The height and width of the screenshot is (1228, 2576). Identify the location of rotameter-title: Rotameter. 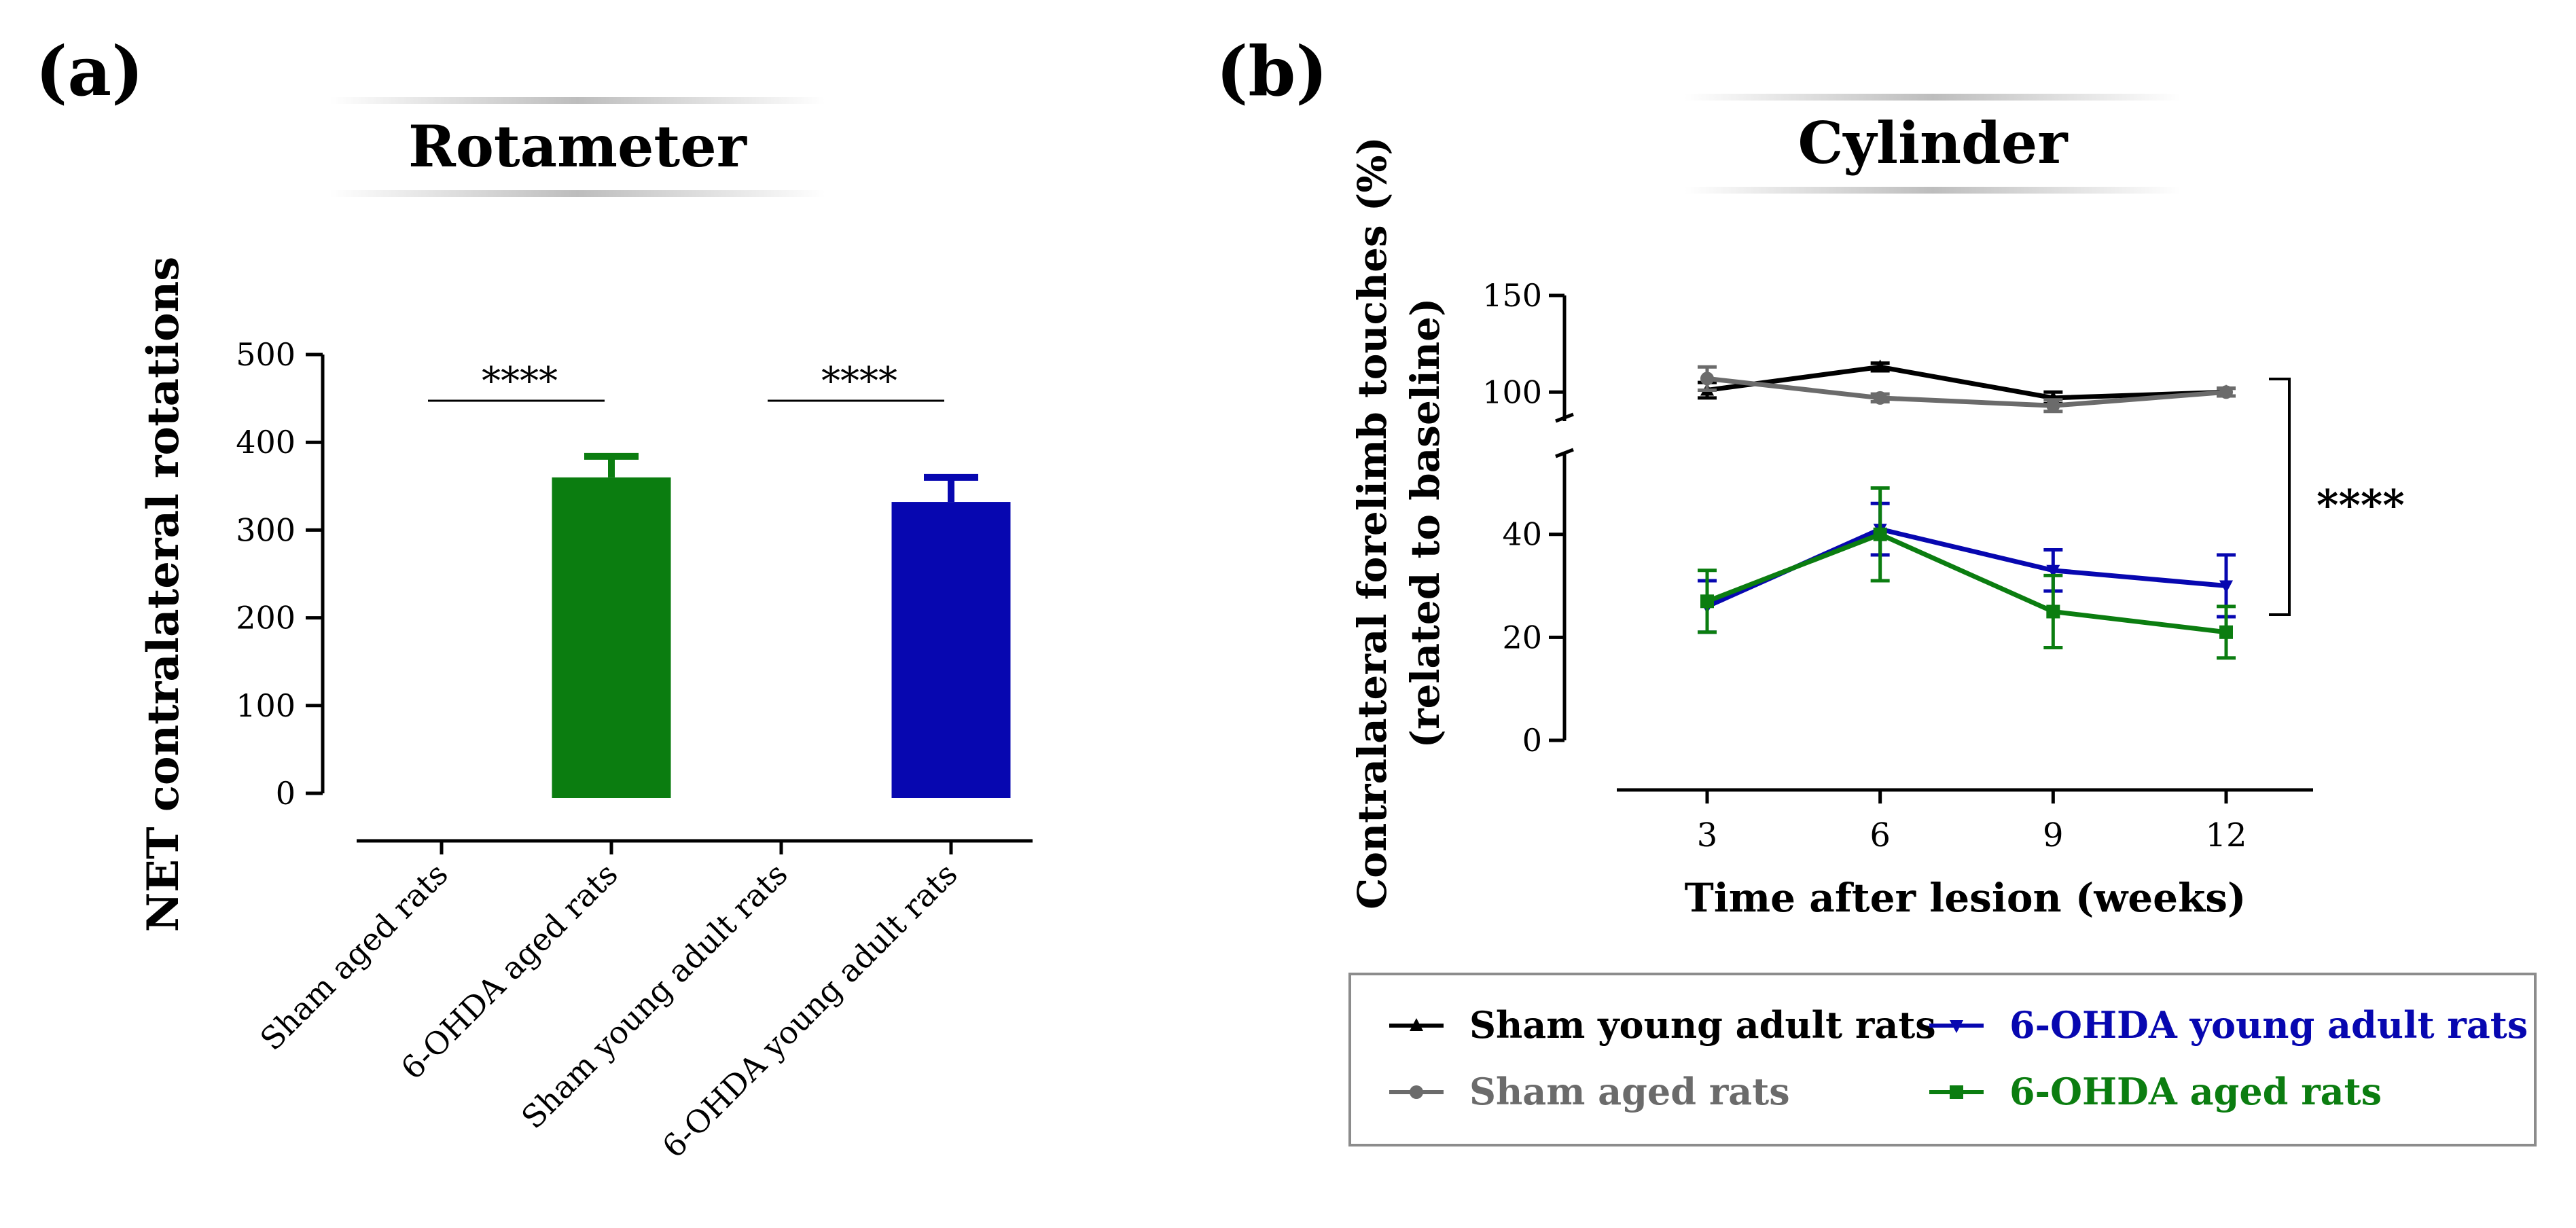
(578, 146).